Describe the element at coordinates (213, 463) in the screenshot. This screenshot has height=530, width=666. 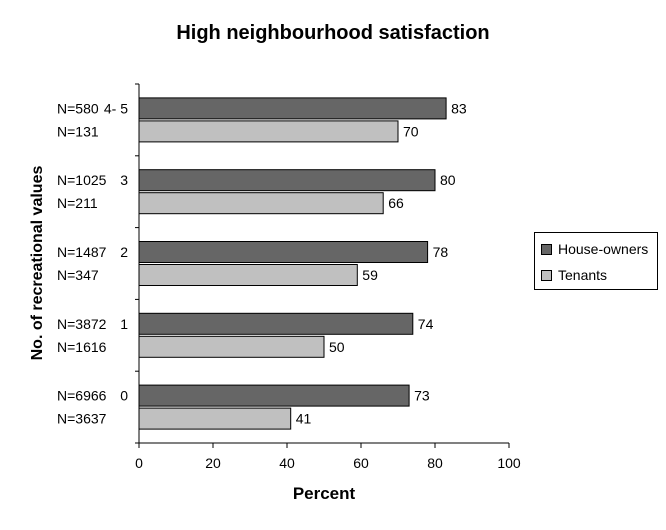
I see `x-tick-label: 20` at that location.